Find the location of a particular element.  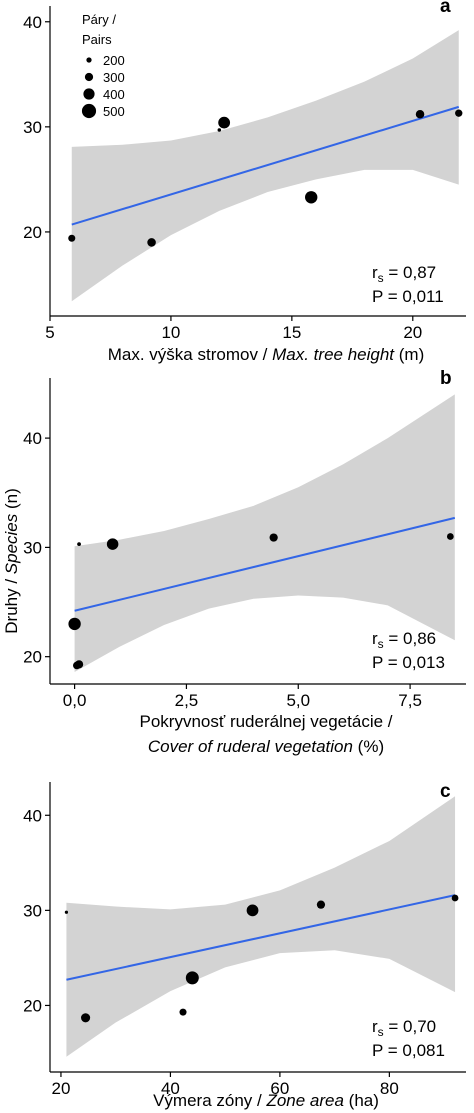

x-tick-label: 5,0 is located at coordinates (298, 700).